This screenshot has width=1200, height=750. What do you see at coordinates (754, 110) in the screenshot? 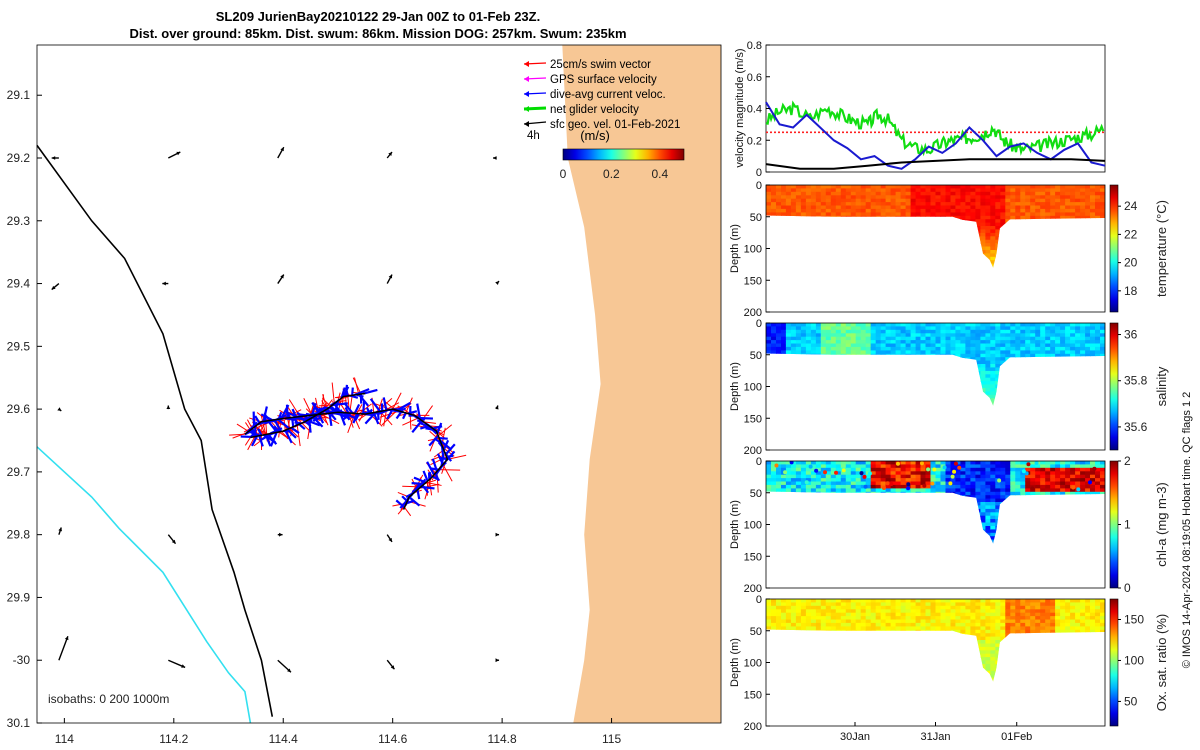
I see `velocity-y-tick-label: 0.4` at bounding box center [754, 110].